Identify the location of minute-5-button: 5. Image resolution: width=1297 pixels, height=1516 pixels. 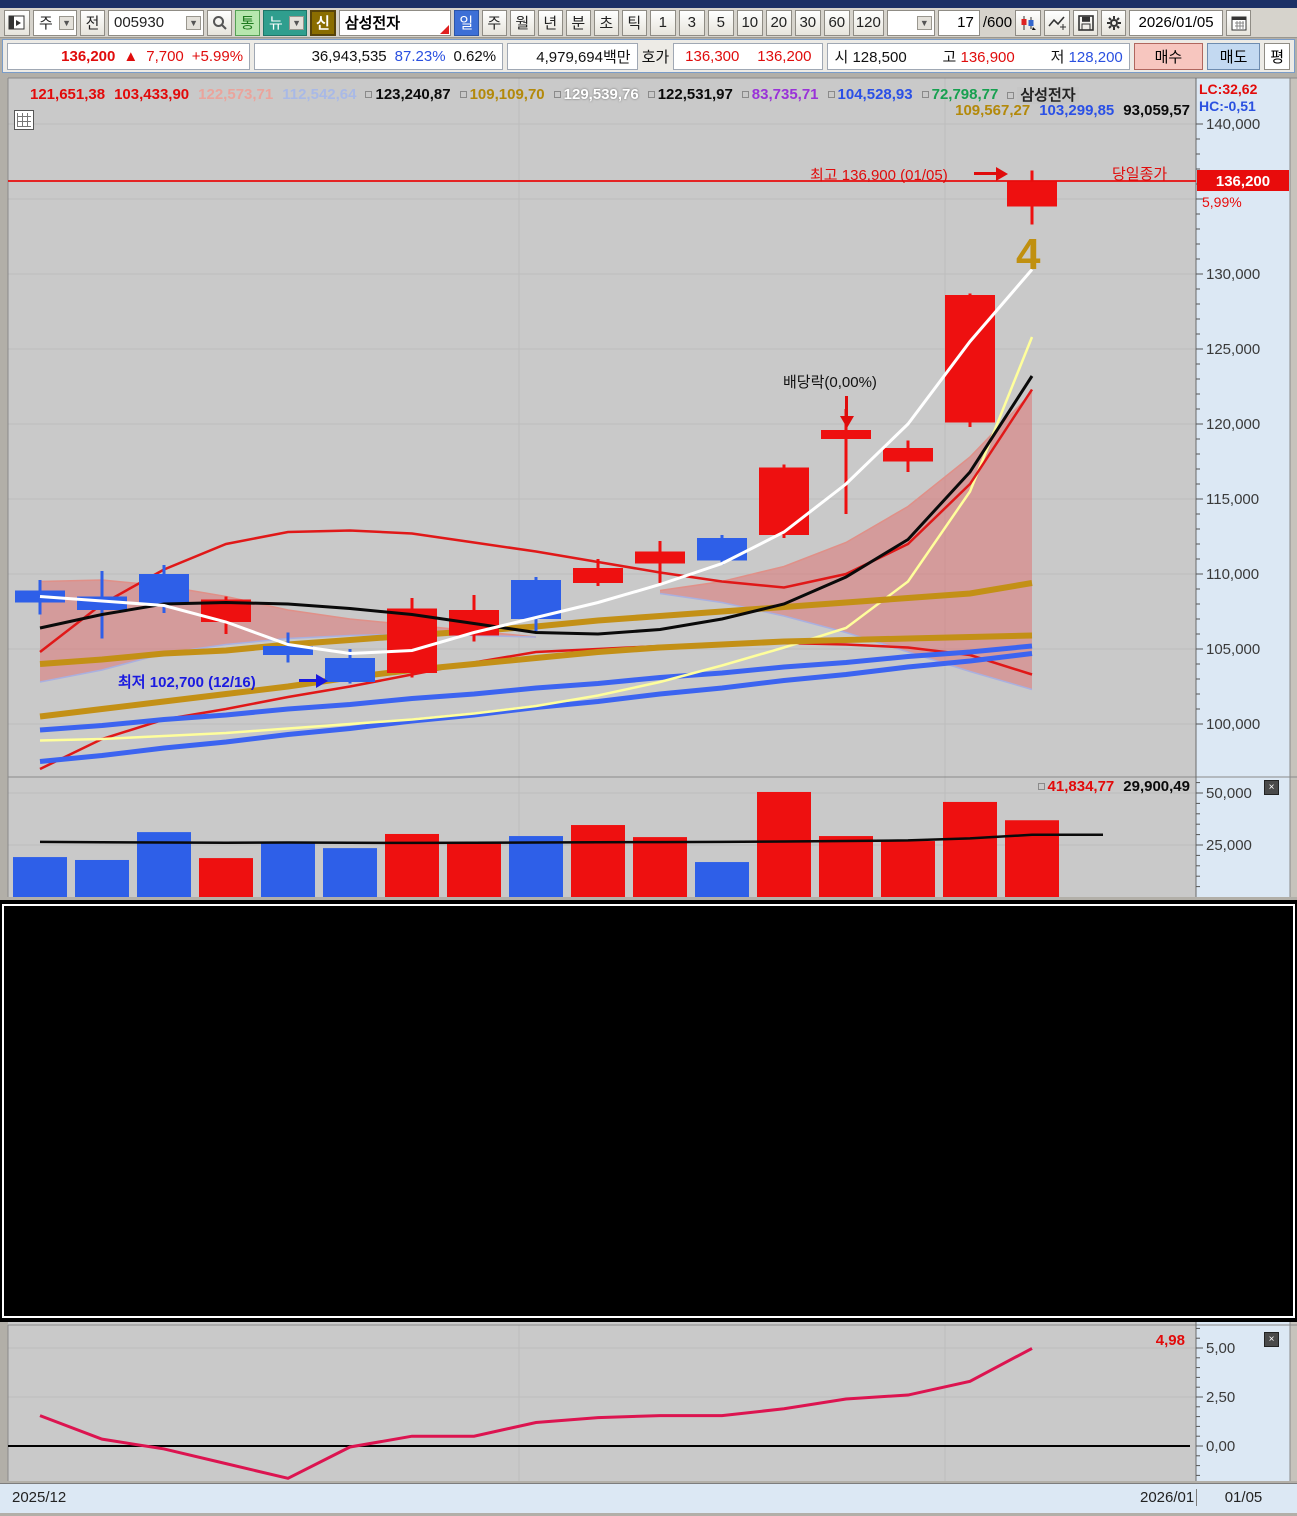
(720, 22).